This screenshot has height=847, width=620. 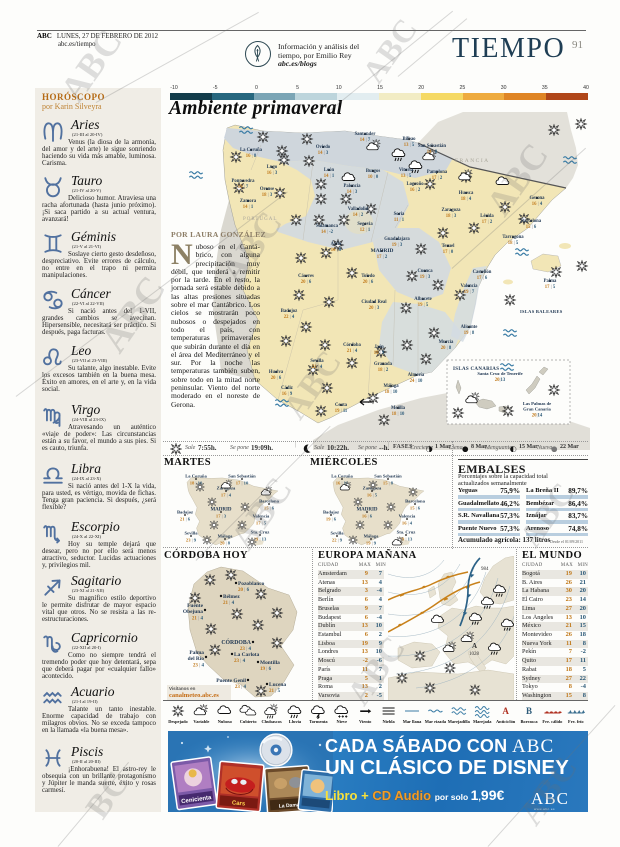 I want to click on svg-text: Guadalajara, so click(x=397, y=239).